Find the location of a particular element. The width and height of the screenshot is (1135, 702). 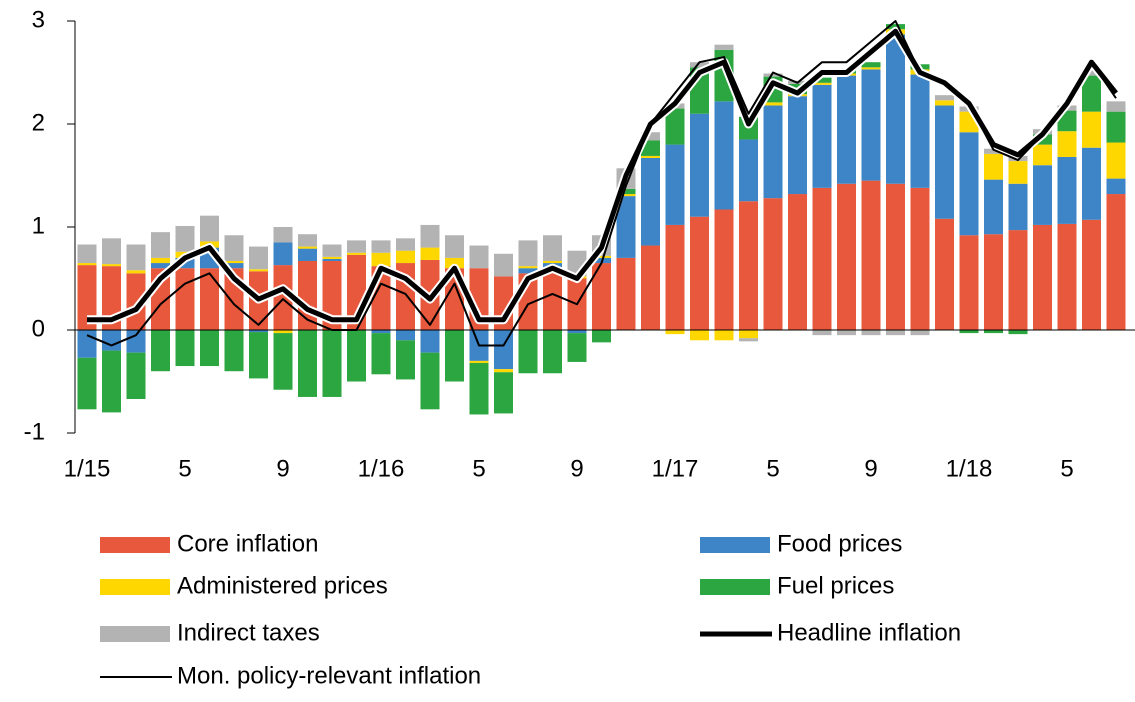

x-tick-label: 1/16 is located at coordinates (381, 468).